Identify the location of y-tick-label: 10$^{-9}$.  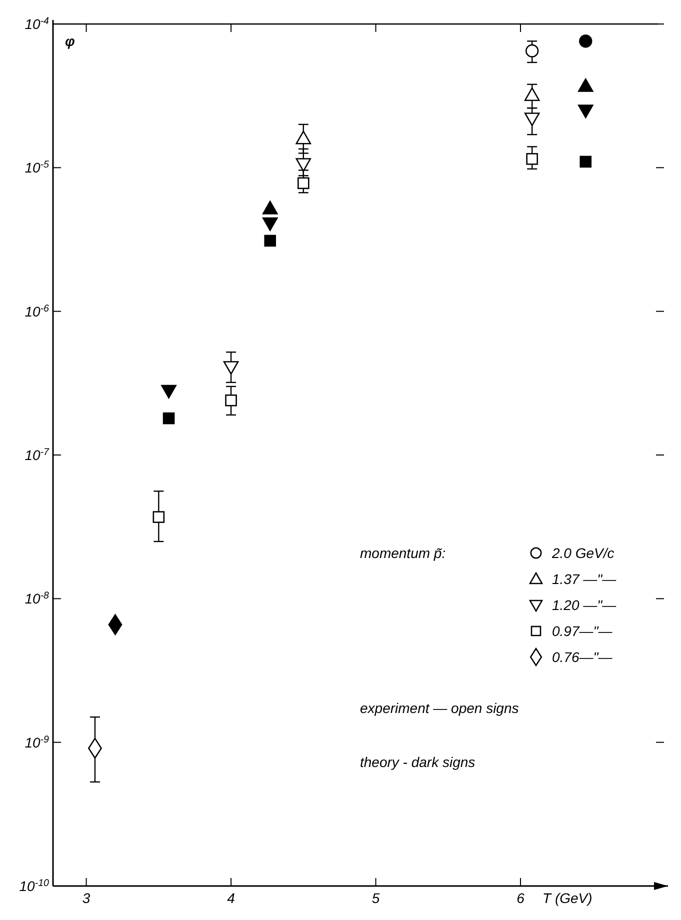
(37, 742).